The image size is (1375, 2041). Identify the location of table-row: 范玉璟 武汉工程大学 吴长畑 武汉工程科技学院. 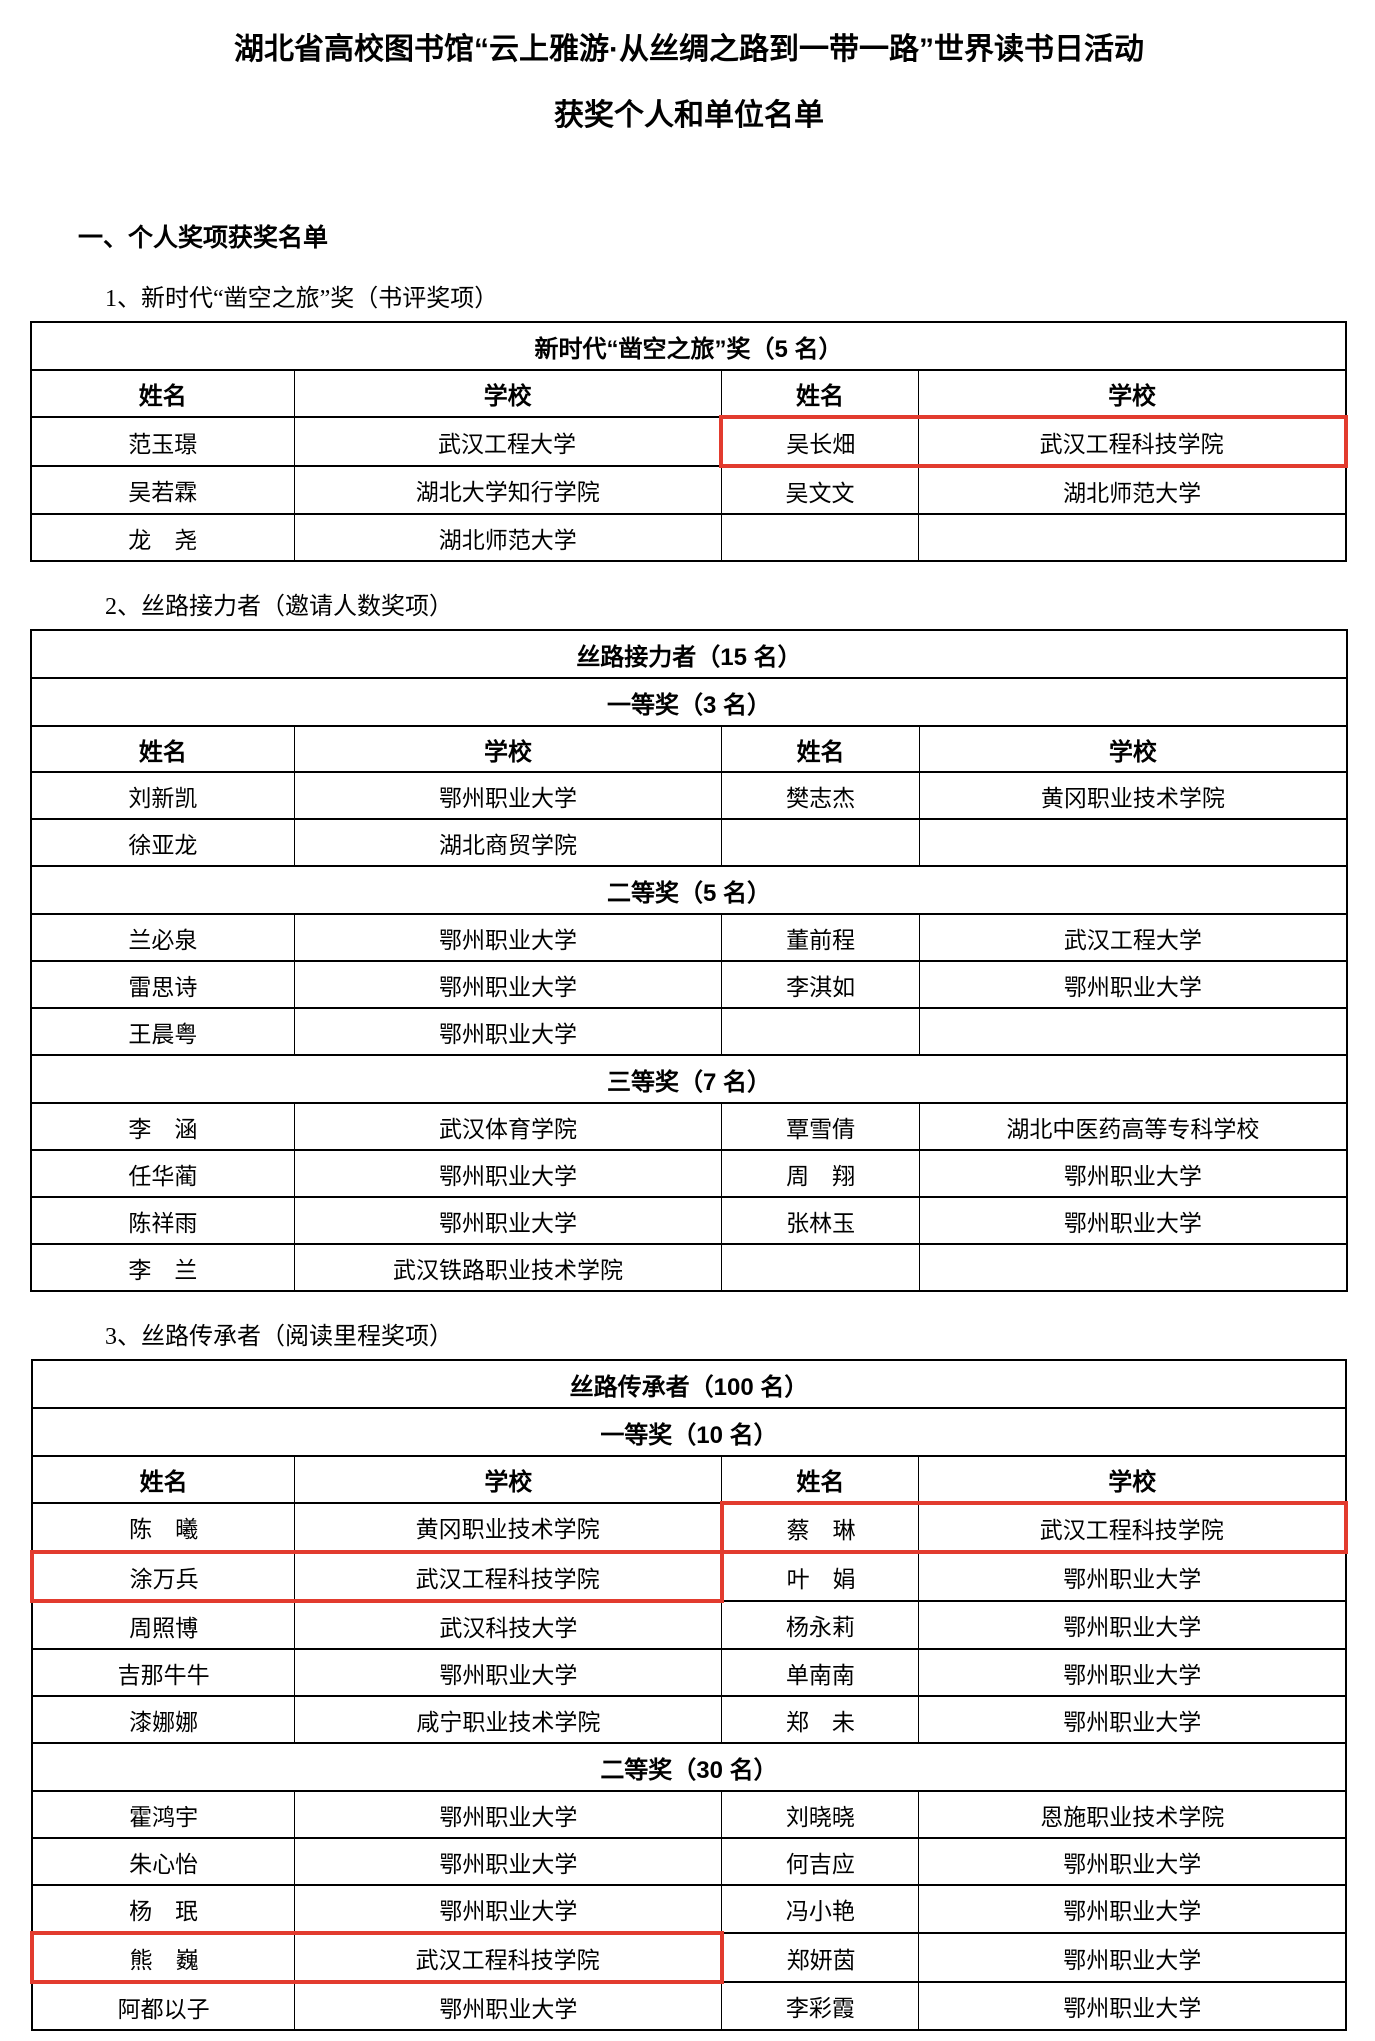
(689, 441).